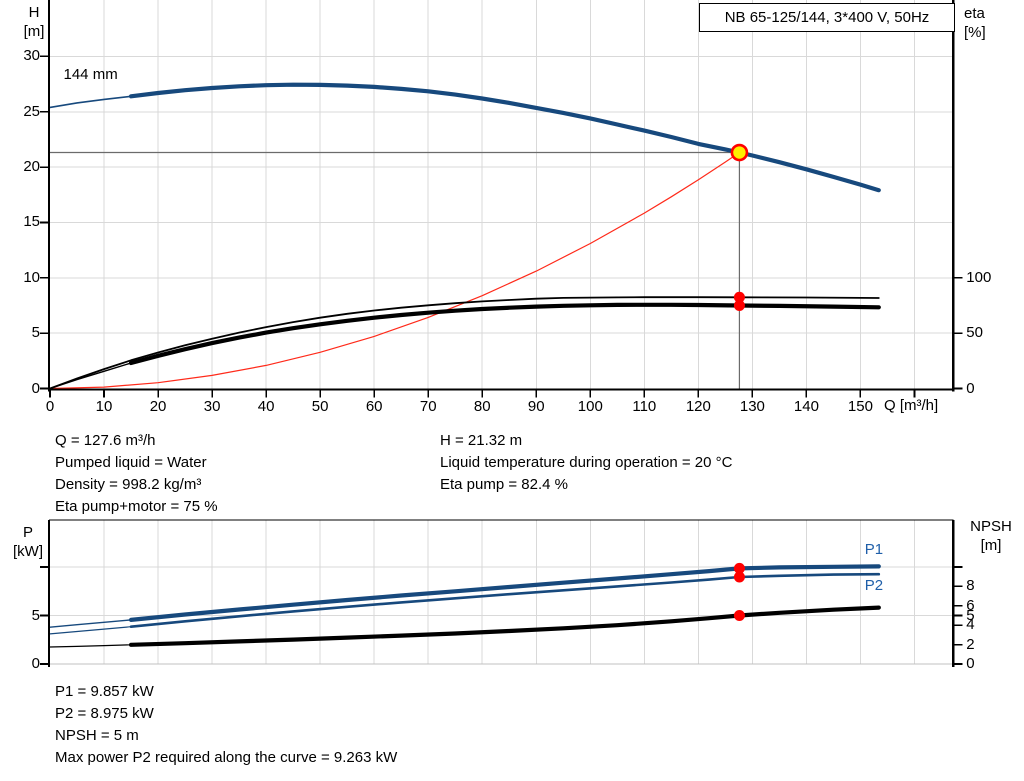 This screenshot has height=781, width=1024. What do you see at coordinates (536, 406) in the screenshot?
I see `x-tick-label: 90` at bounding box center [536, 406].